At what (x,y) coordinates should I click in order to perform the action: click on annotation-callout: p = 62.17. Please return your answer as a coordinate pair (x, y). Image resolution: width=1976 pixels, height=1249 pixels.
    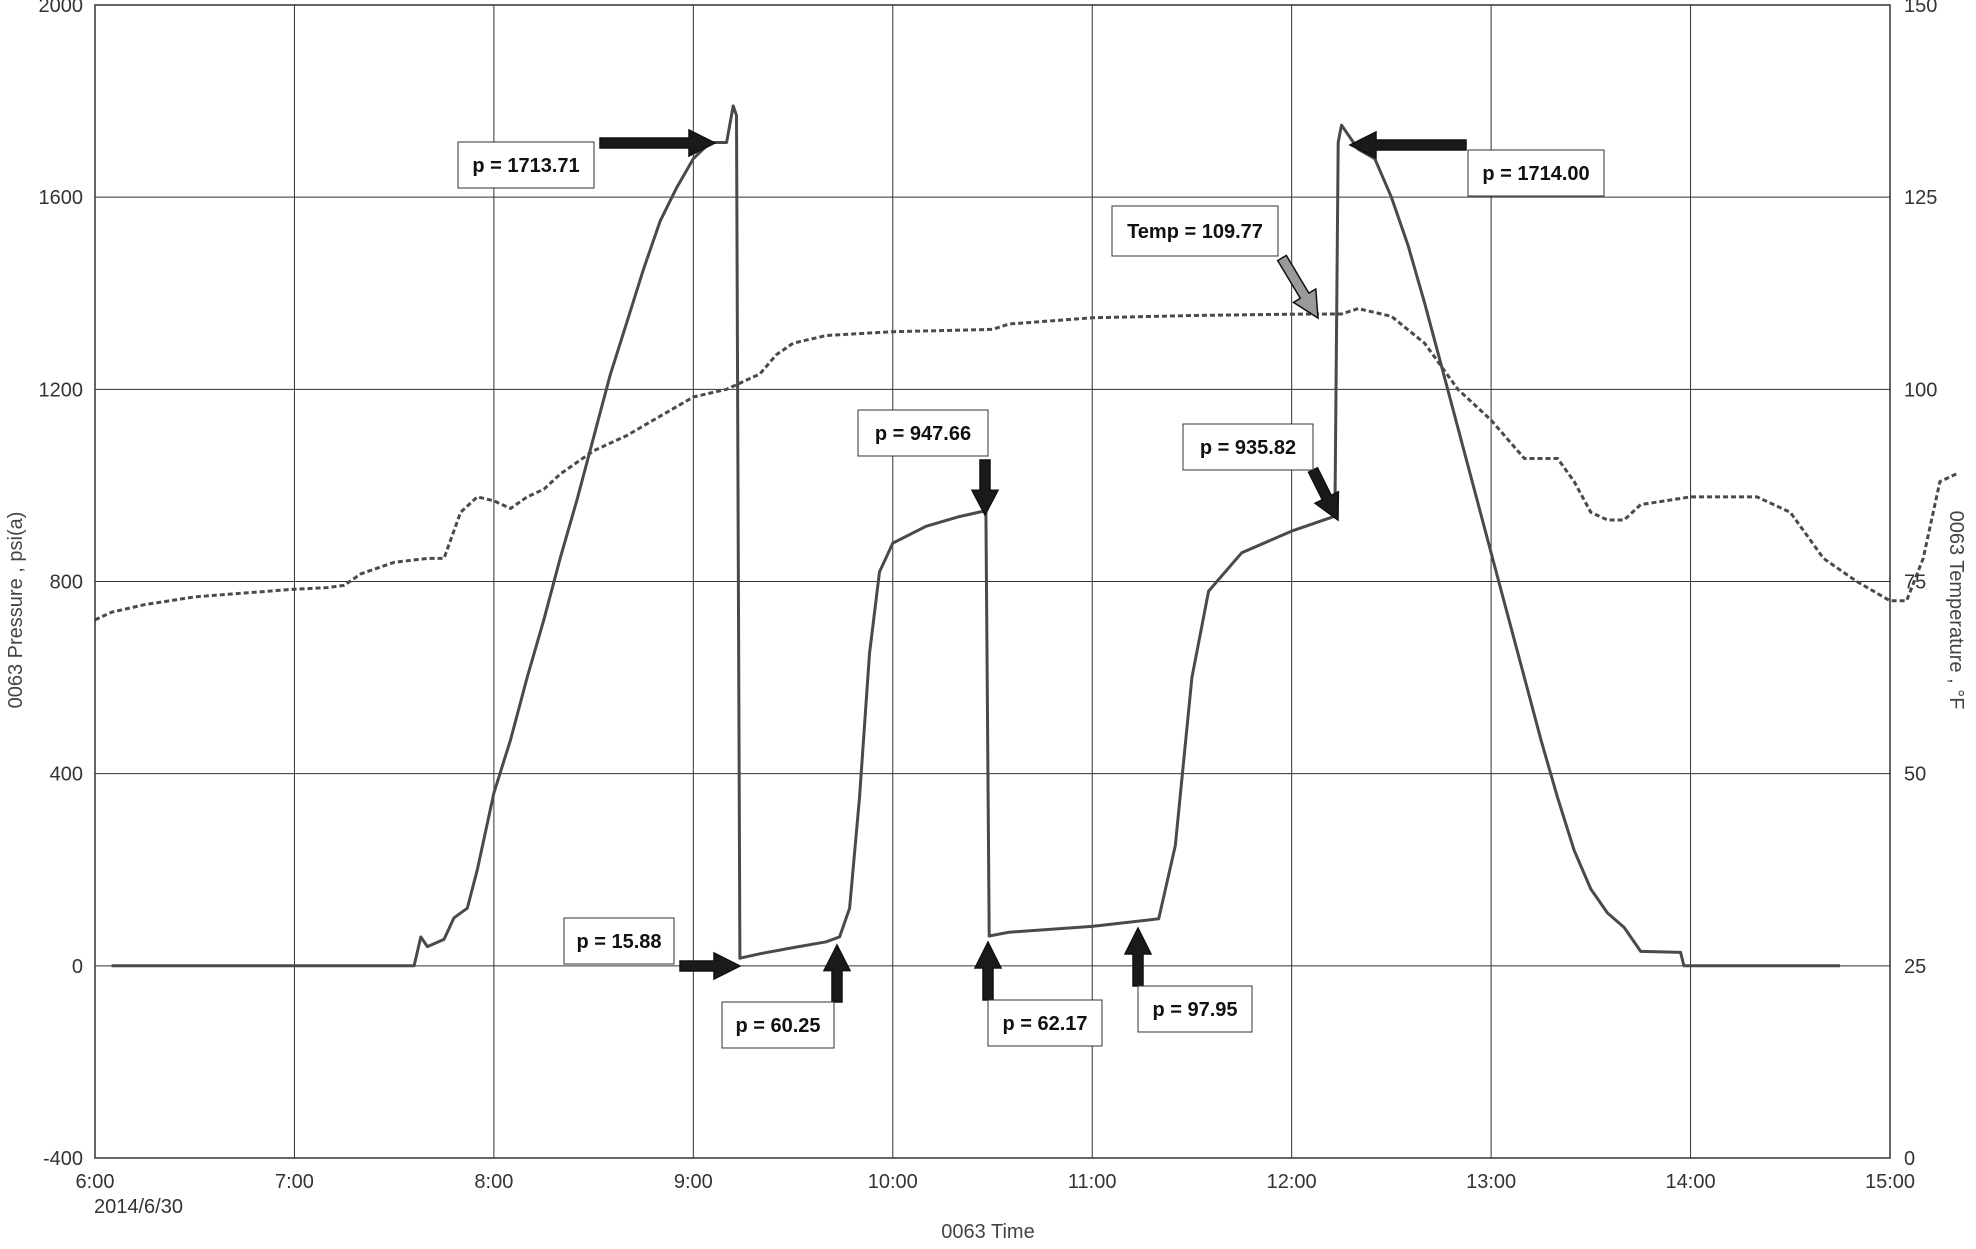
    Looking at the image, I should click on (1038, 993).